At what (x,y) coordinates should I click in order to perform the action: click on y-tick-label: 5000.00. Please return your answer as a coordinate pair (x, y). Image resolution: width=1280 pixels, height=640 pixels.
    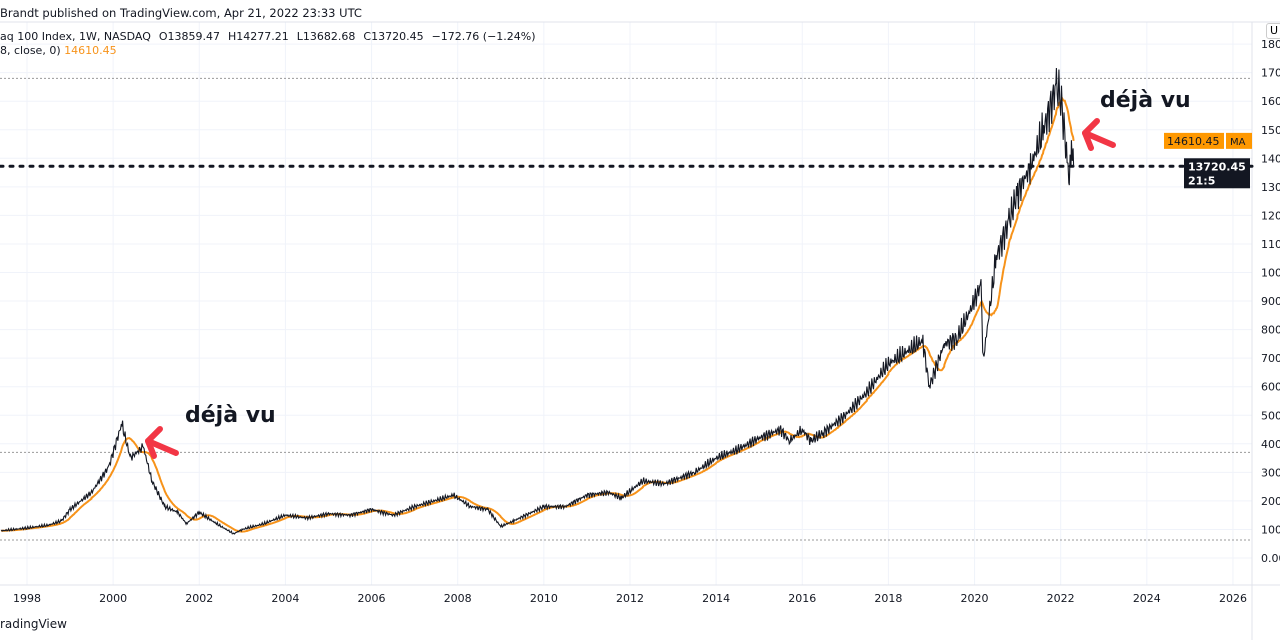
    Looking at the image, I should click on (1270, 415).